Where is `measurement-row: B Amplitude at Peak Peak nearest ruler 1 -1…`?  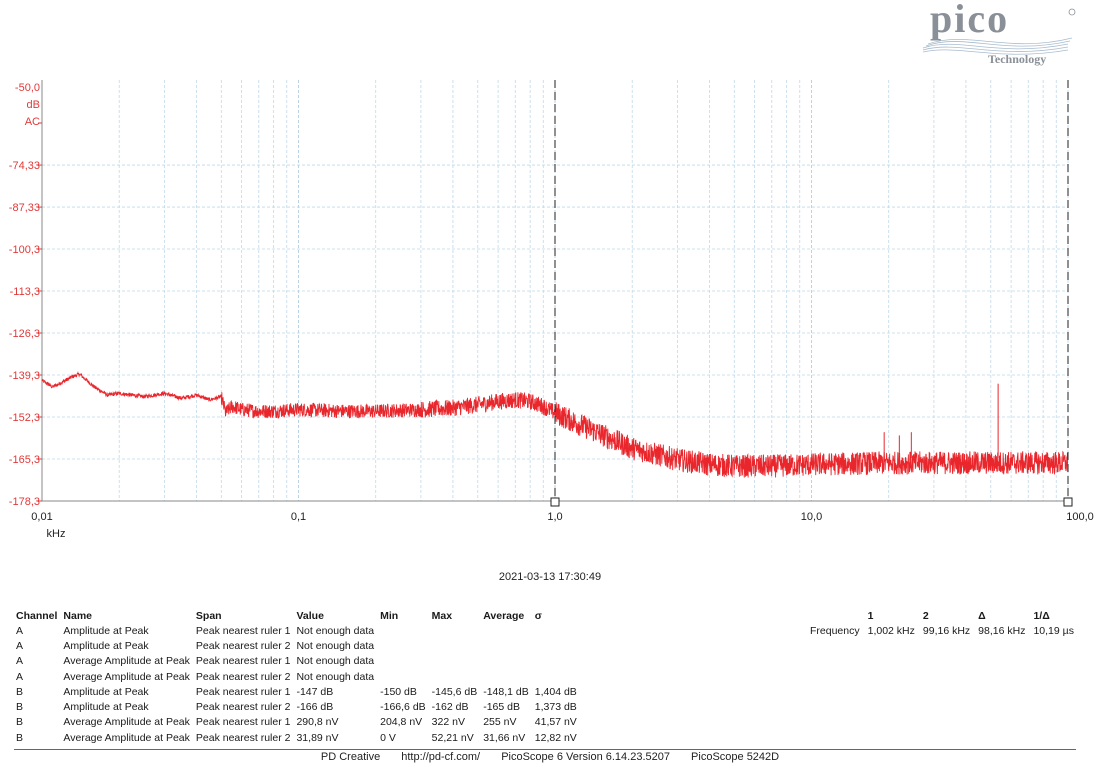 measurement-row: B Amplitude at Peak Peak nearest ruler 1 -1… is located at coordinates (297, 691).